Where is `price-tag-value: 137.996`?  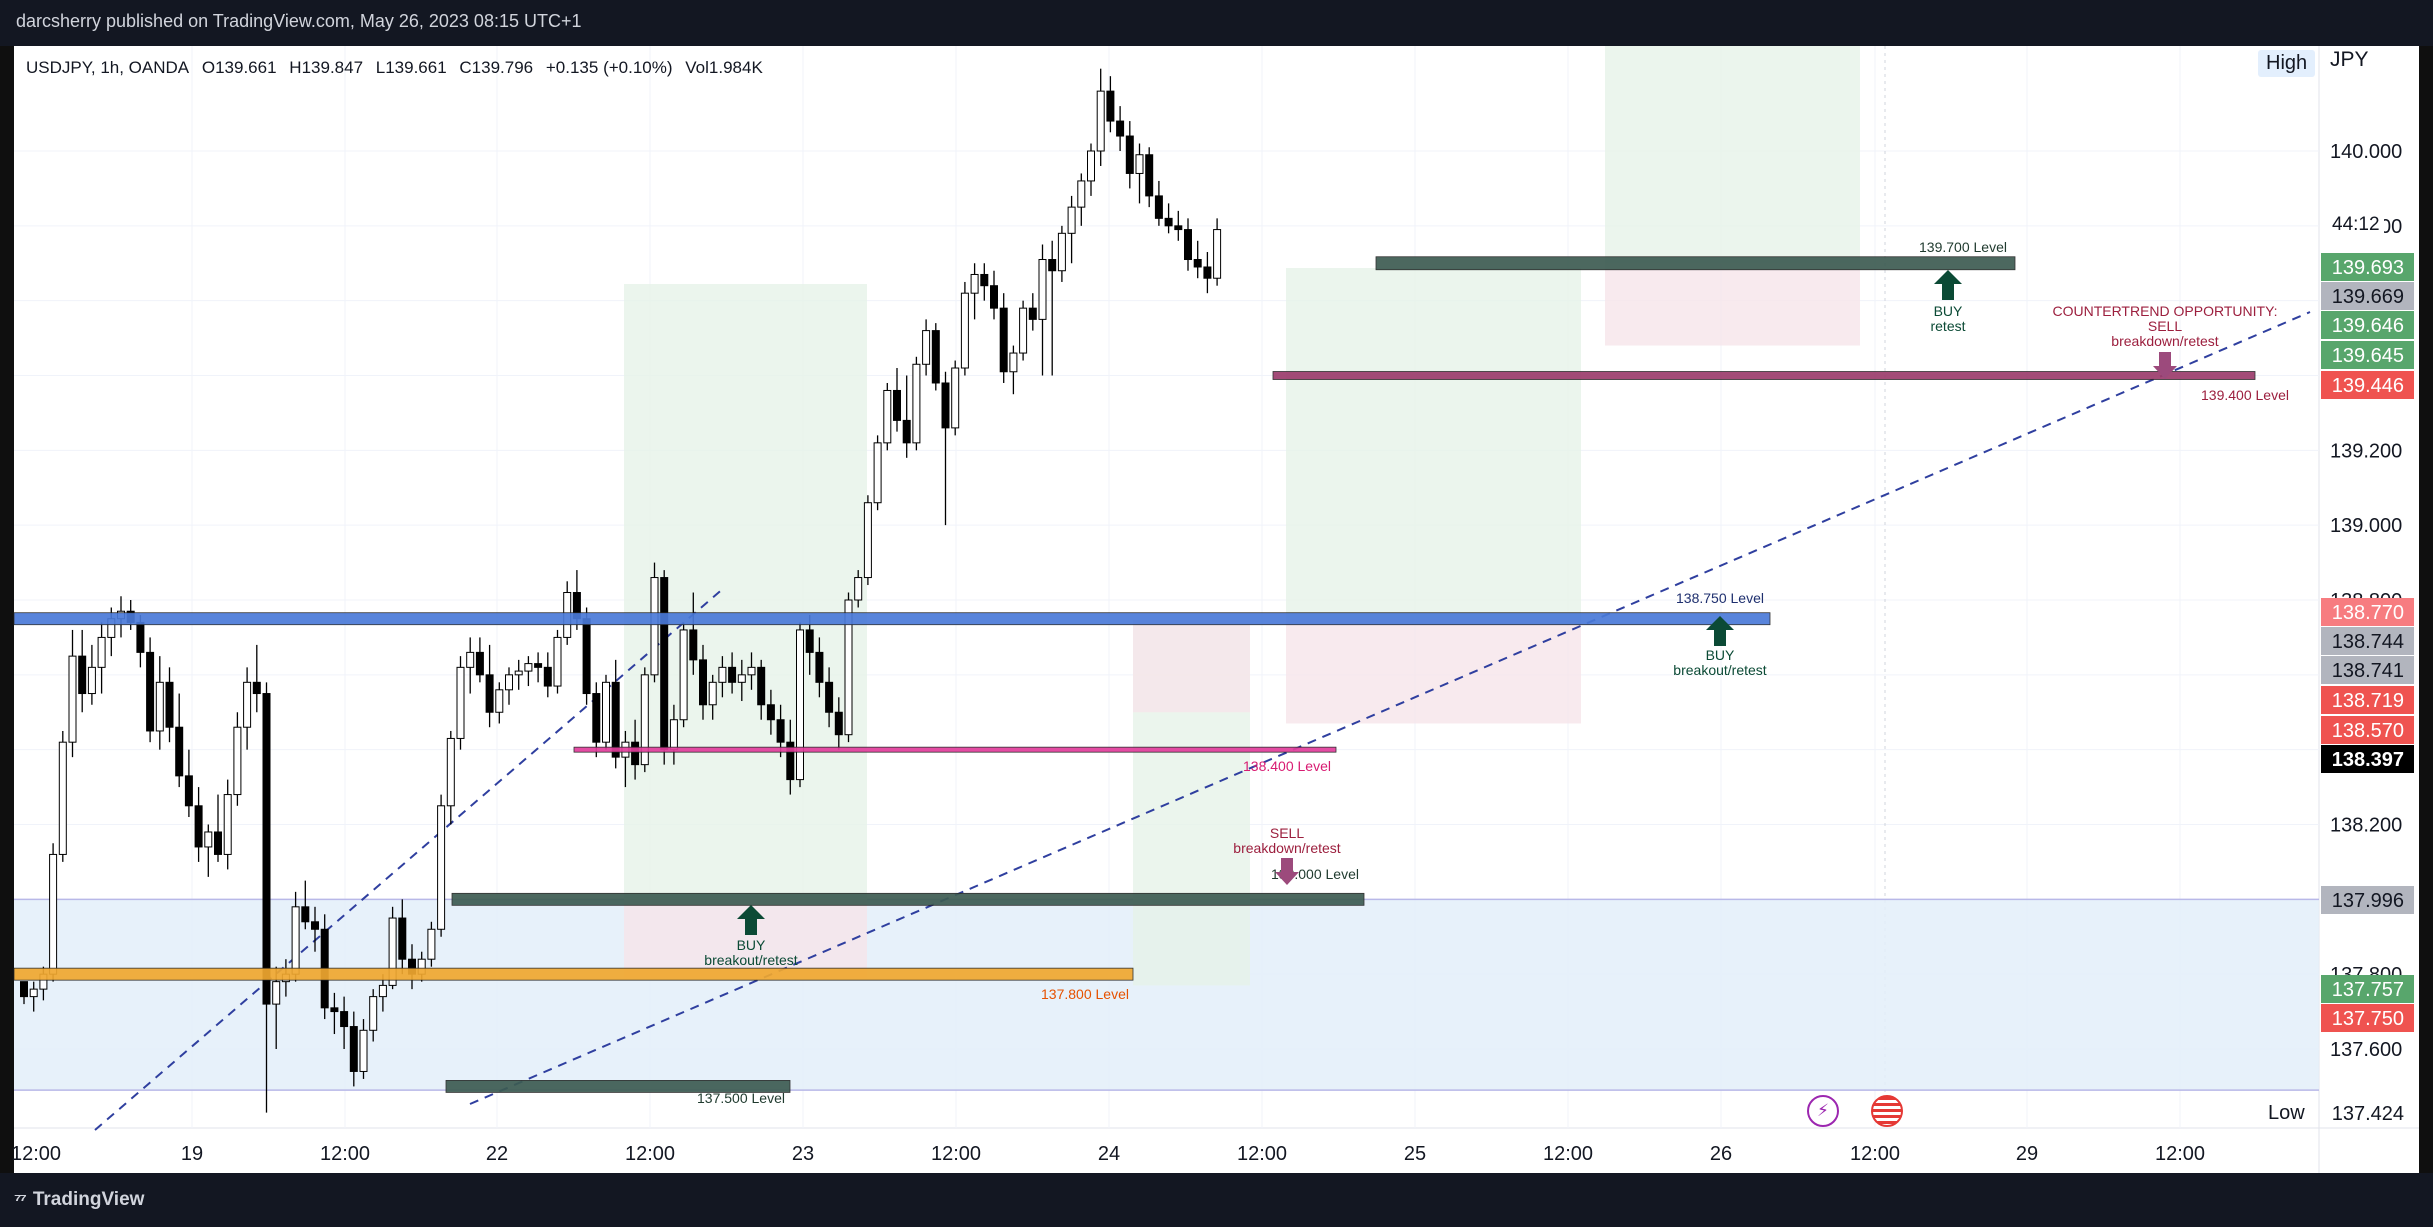 price-tag-value: 137.996 is located at coordinates (2368, 901).